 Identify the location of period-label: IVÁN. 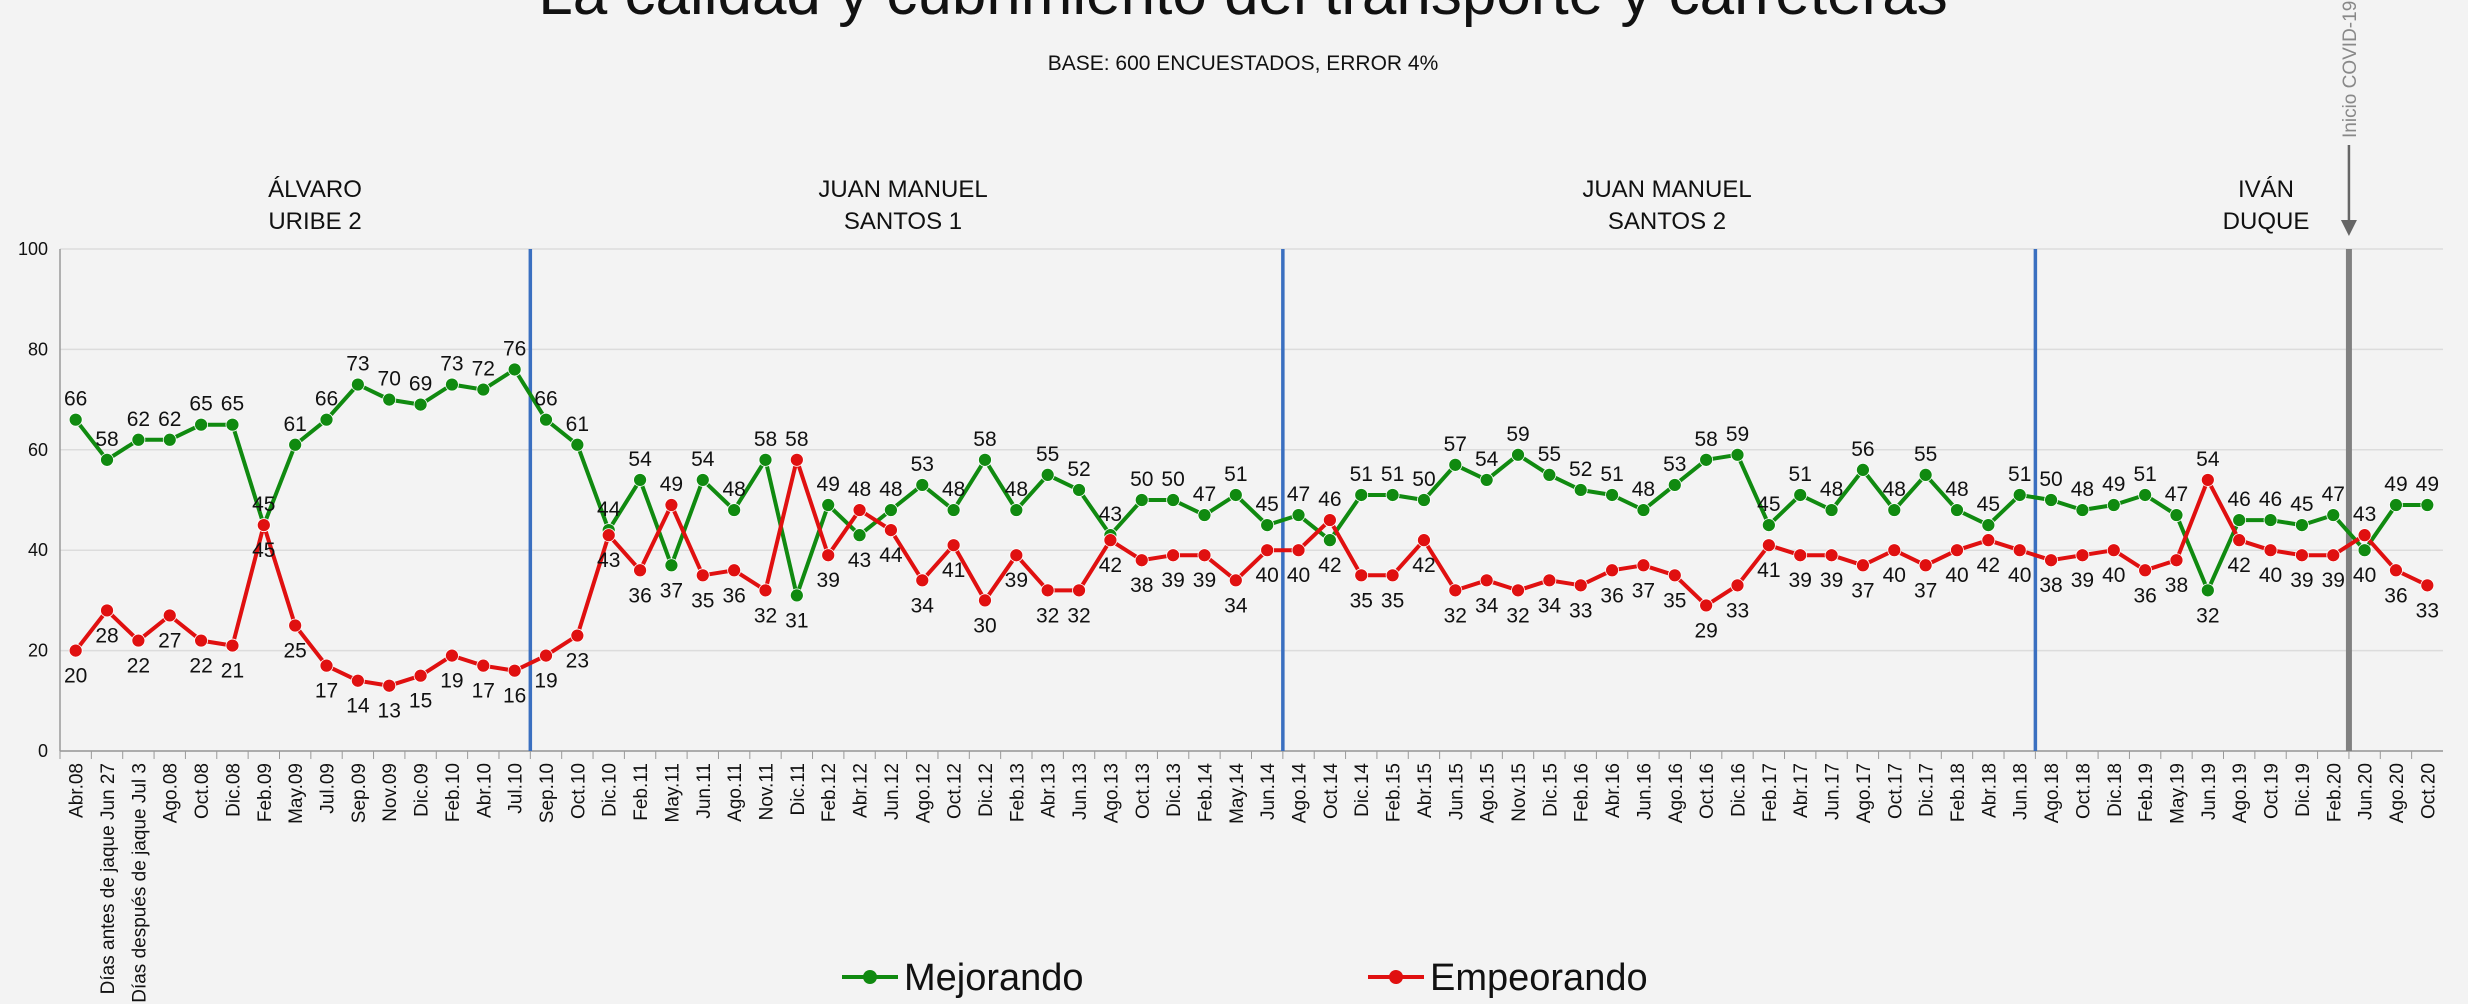
(2266, 189).